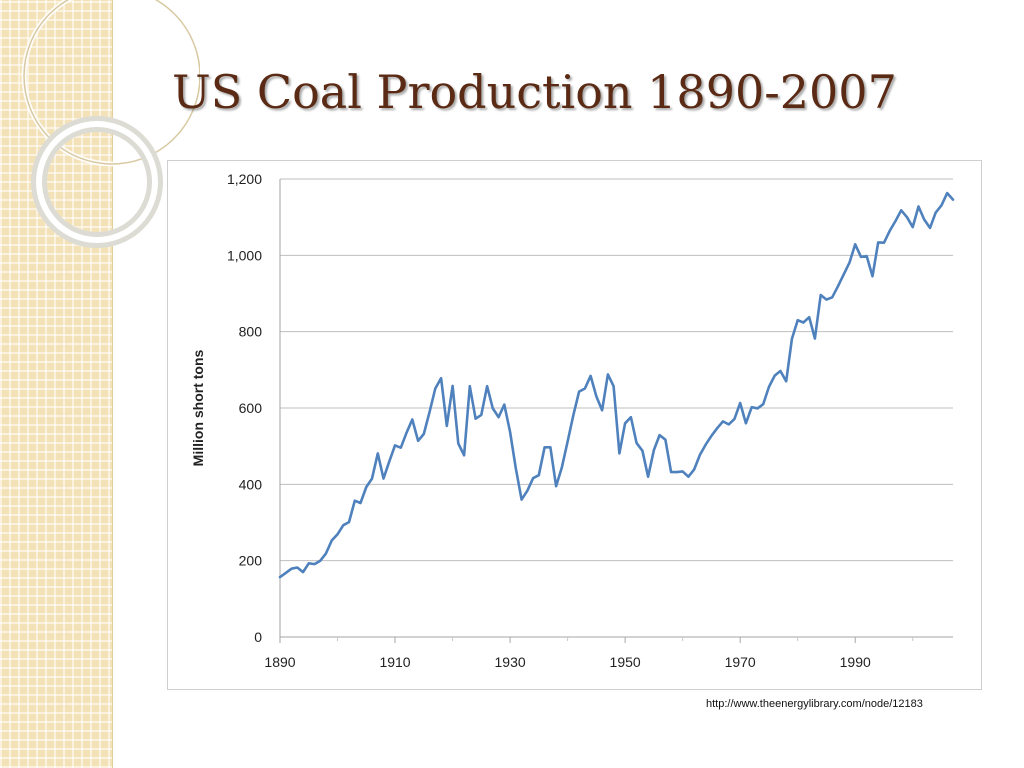 This screenshot has width=1024, height=768. What do you see at coordinates (251, 408) in the screenshot?
I see `y-tick-label: 600` at bounding box center [251, 408].